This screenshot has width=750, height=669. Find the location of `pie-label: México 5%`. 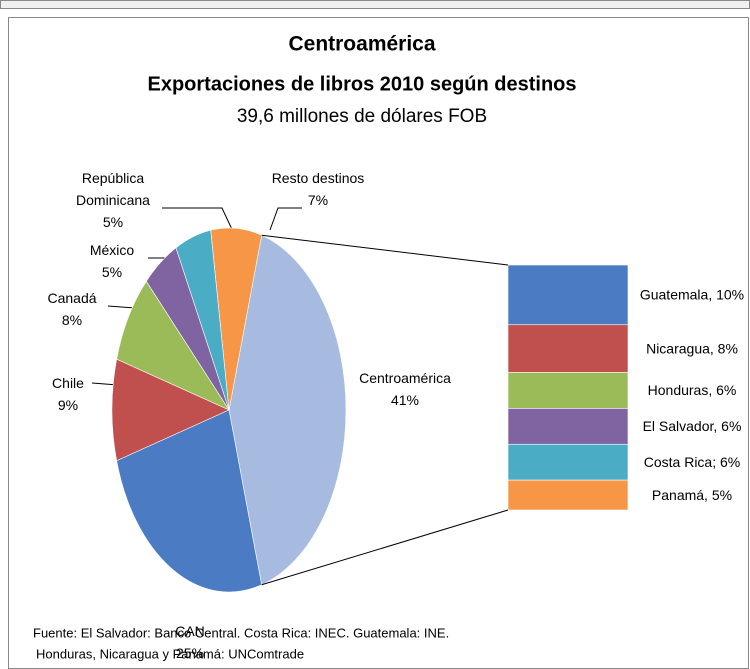

pie-label: México 5% is located at coordinates (112, 261).